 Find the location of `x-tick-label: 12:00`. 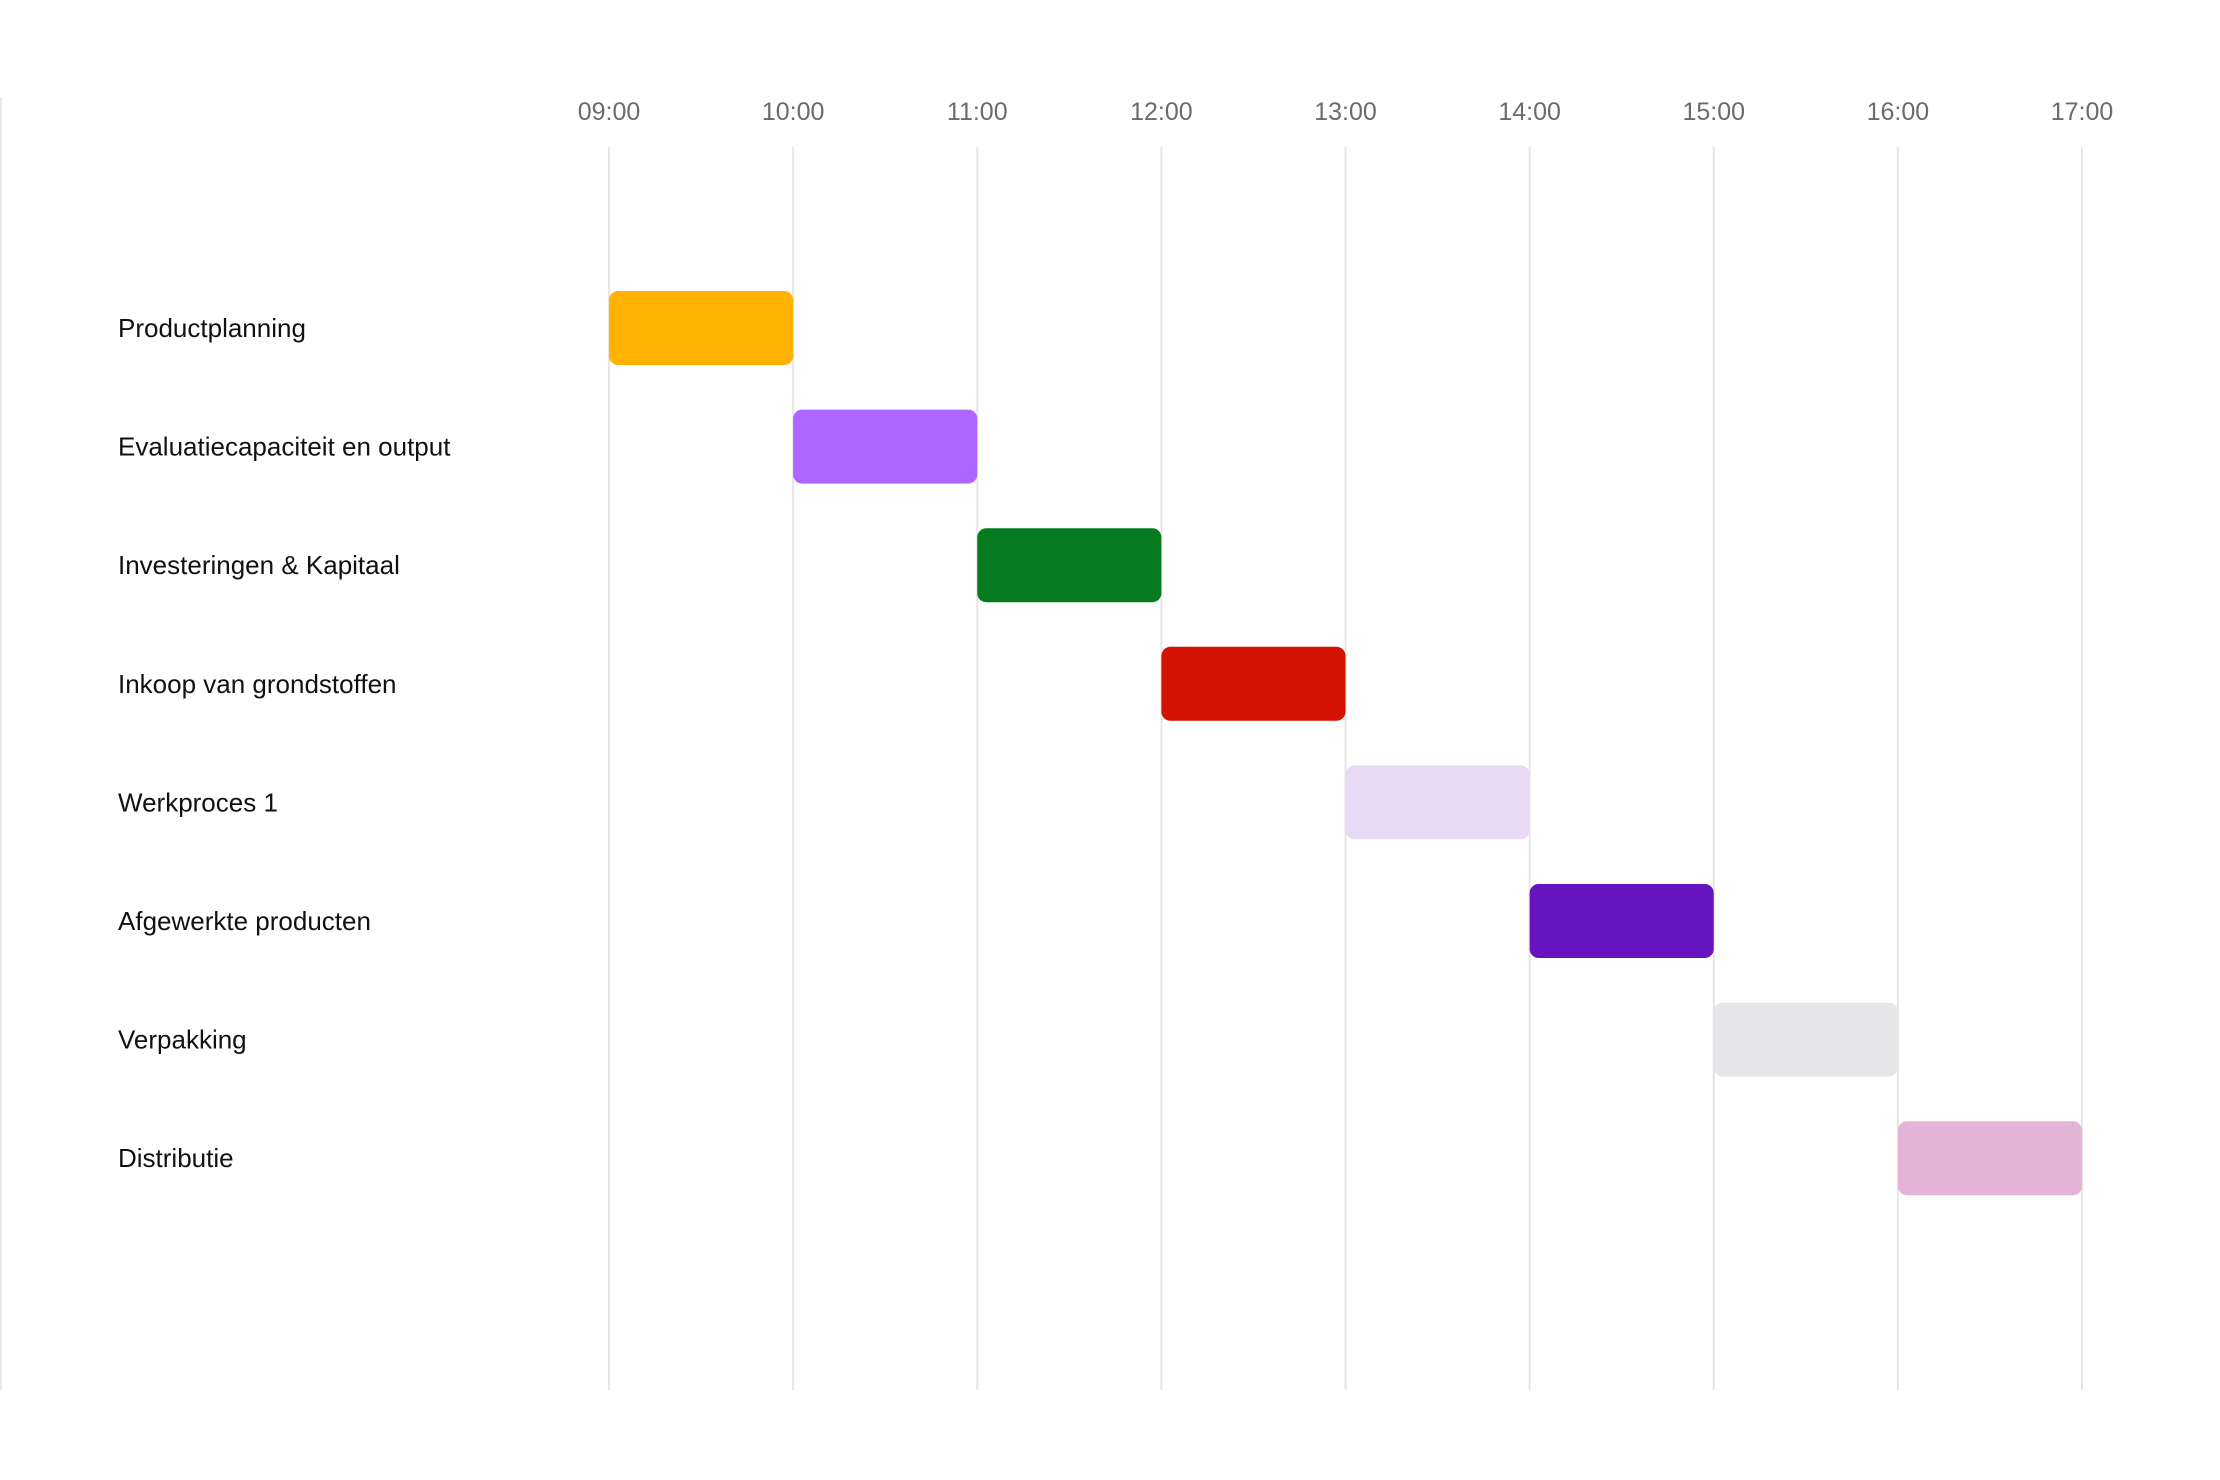

x-tick-label: 12:00 is located at coordinates (1161, 112).